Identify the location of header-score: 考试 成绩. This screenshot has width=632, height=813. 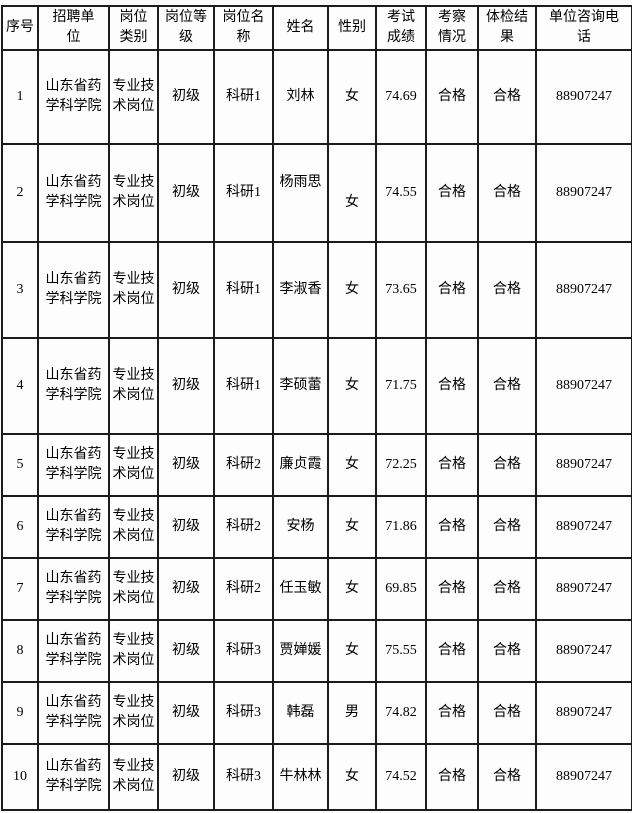
(401, 28).